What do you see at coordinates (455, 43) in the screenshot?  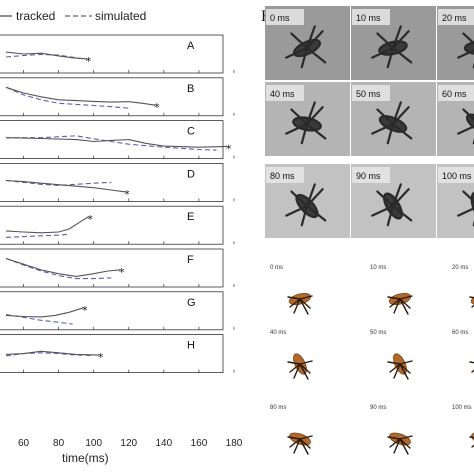 I see `video-frame: 20 ms` at bounding box center [455, 43].